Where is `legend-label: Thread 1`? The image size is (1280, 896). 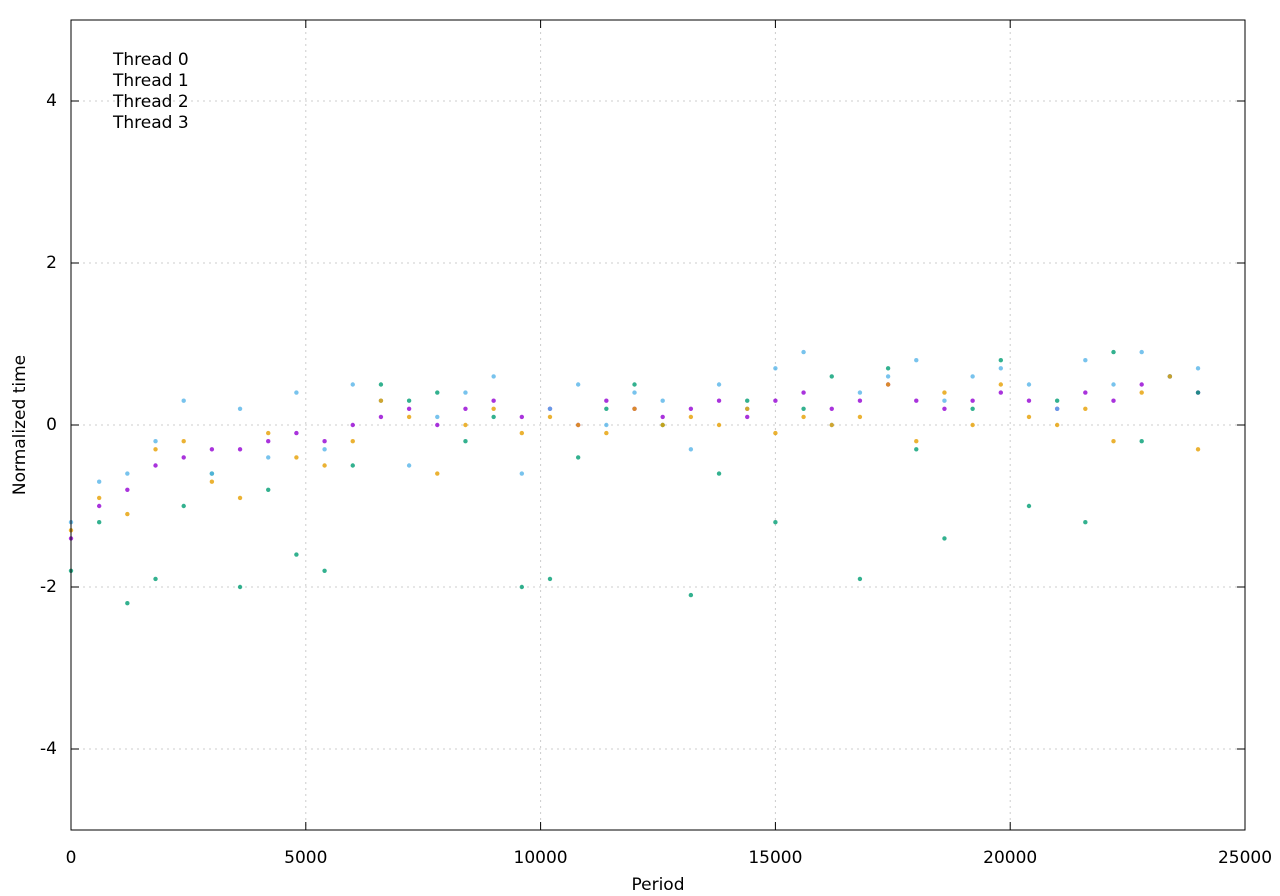
legend-label: Thread 1 is located at coordinates (150, 81).